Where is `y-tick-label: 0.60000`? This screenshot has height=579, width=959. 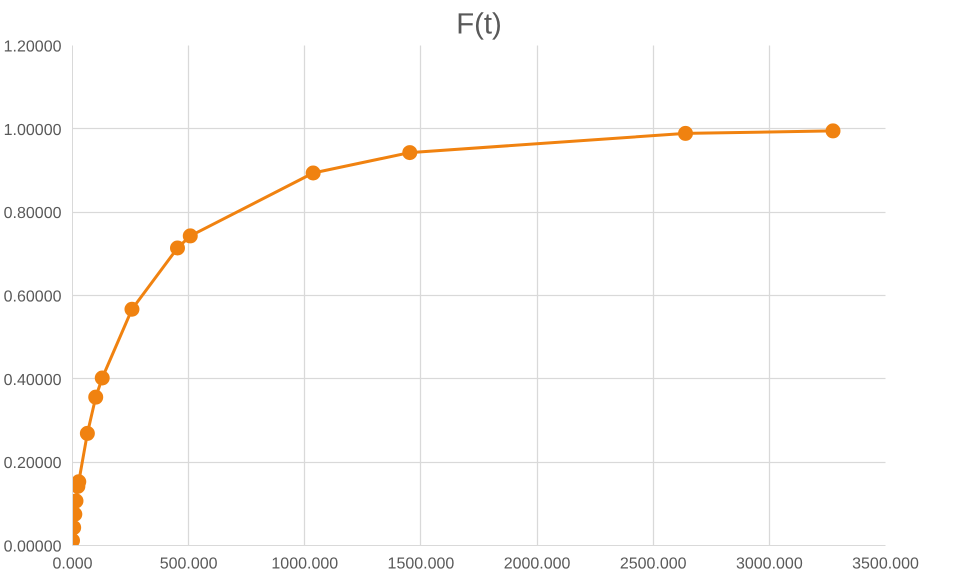 y-tick-label: 0.60000 is located at coordinates (33, 297).